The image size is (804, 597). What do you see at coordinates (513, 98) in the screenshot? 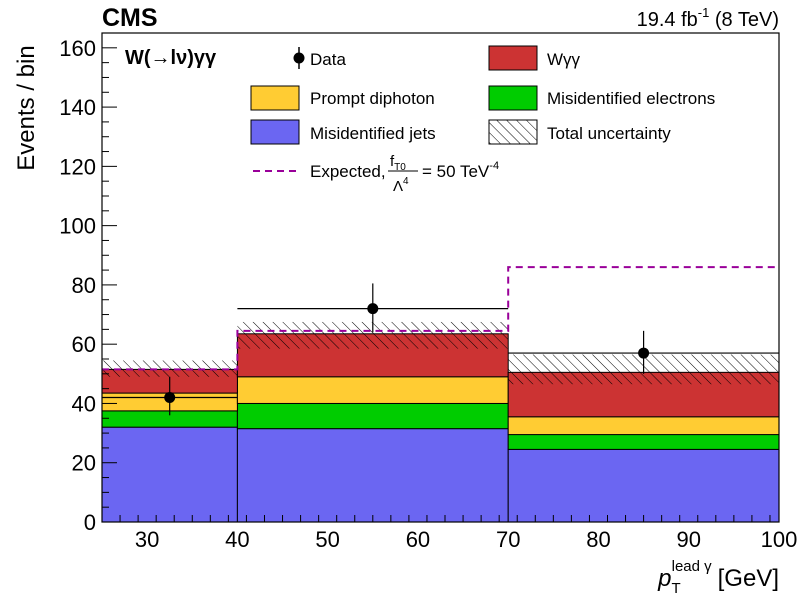
I see `legend-electrons-swatch` at bounding box center [513, 98].